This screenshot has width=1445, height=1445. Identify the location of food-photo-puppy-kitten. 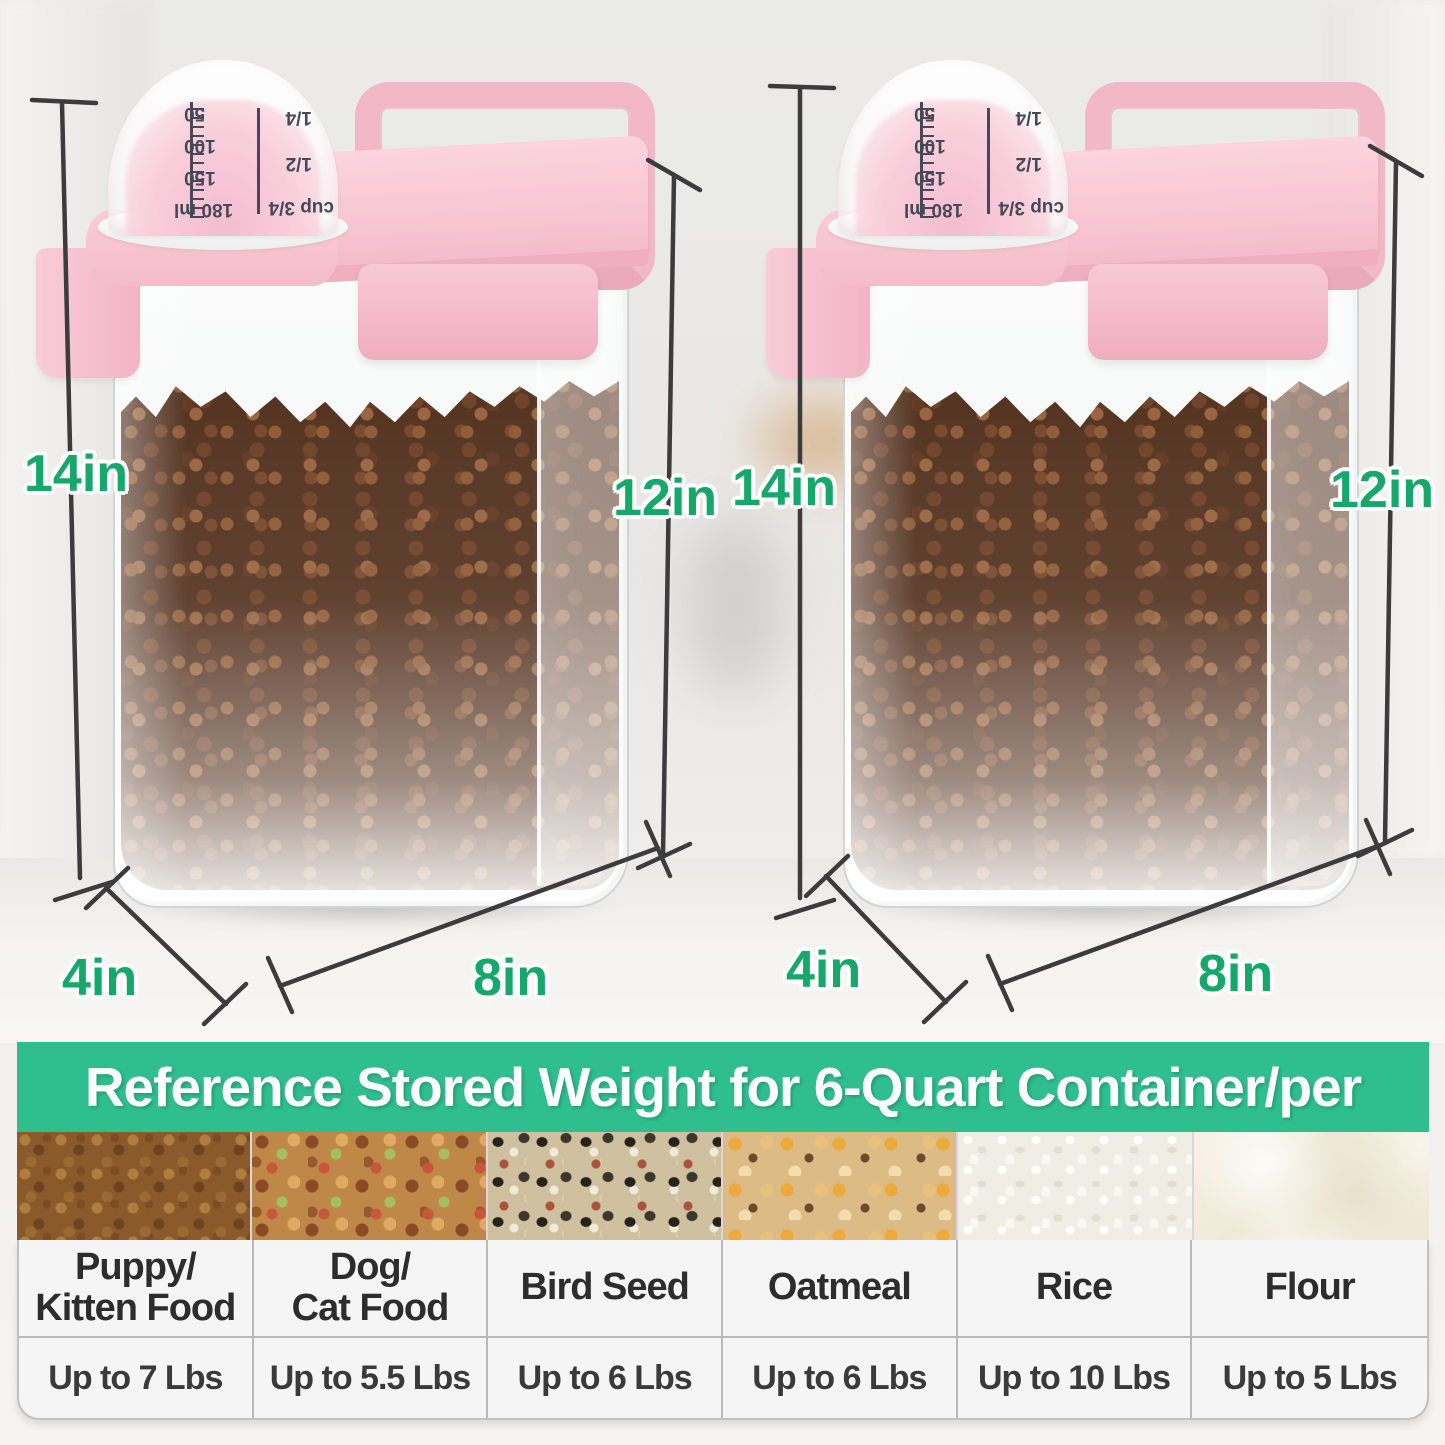
(135, 1186).